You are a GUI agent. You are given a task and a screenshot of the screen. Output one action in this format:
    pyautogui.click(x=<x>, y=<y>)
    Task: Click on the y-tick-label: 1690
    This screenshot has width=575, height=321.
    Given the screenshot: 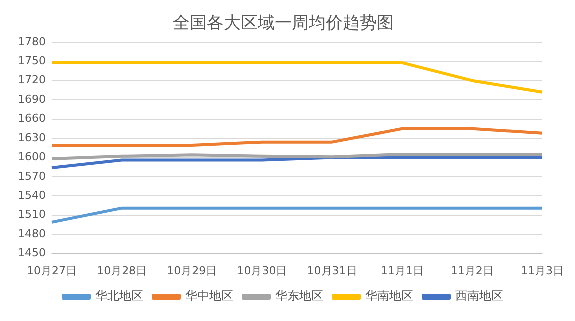 What is the action you would take?
    pyautogui.click(x=32, y=99)
    